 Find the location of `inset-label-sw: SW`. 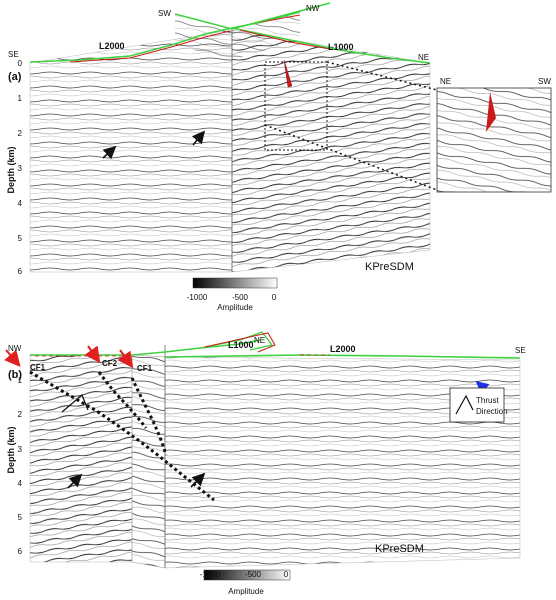

inset-label-sw: SW is located at coordinates (544, 81).